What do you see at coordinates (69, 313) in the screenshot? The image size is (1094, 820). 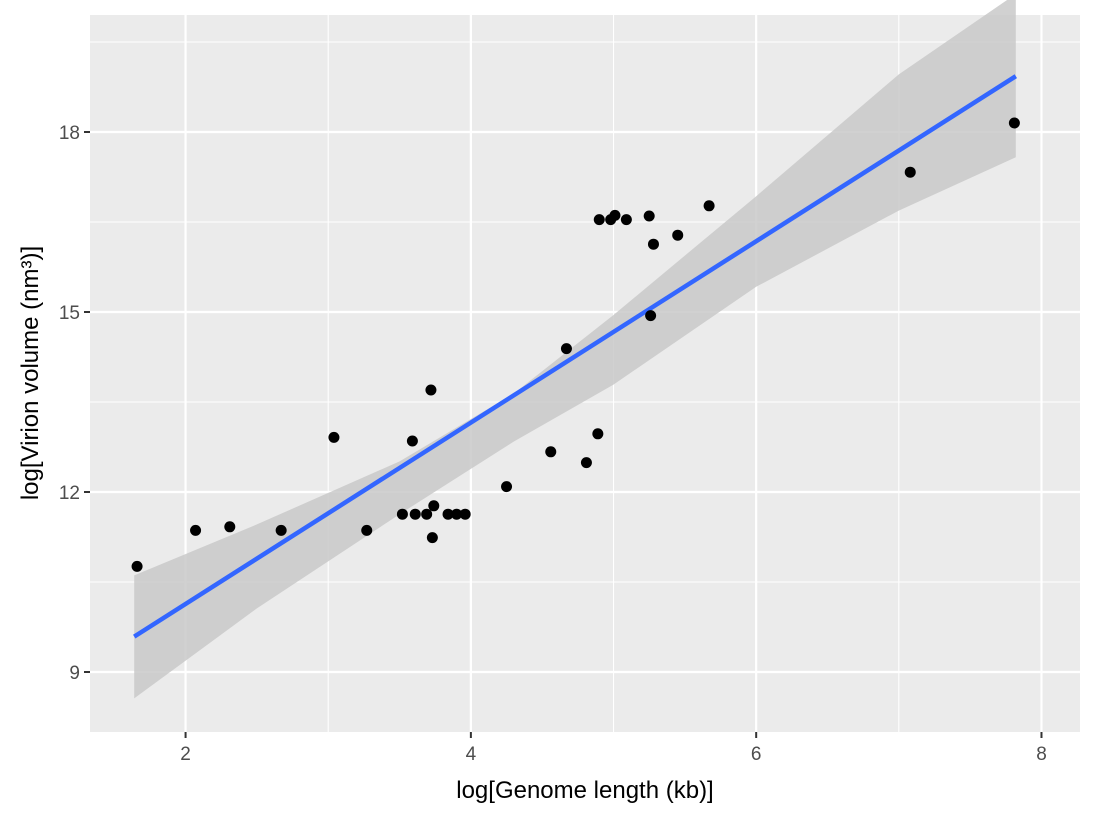 I see `y-tick-label: 15` at bounding box center [69, 313].